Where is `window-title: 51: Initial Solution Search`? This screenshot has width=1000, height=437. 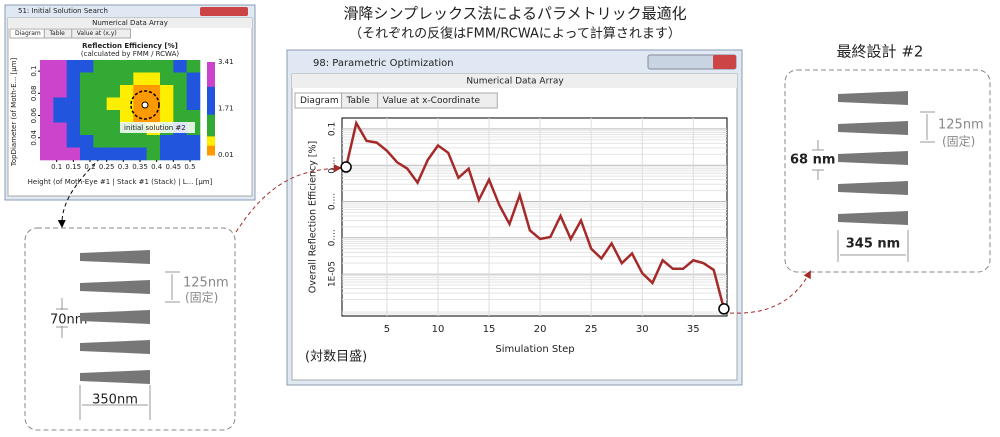
window-title: 51: Initial Solution Search is located at coordinates (63, 11).